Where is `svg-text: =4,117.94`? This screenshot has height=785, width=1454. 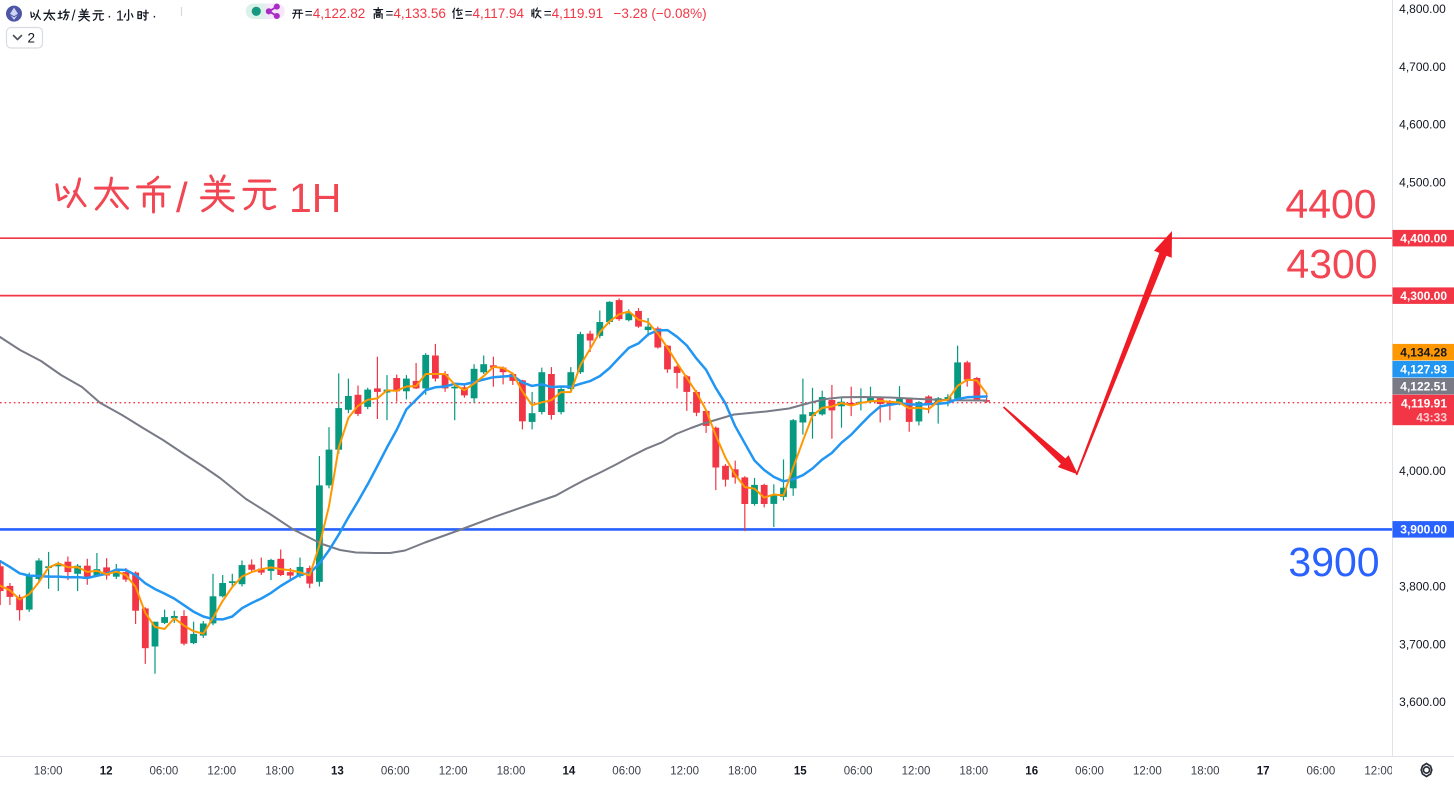
svg-text: =4,117.94 is located at coordinates (495, 13).